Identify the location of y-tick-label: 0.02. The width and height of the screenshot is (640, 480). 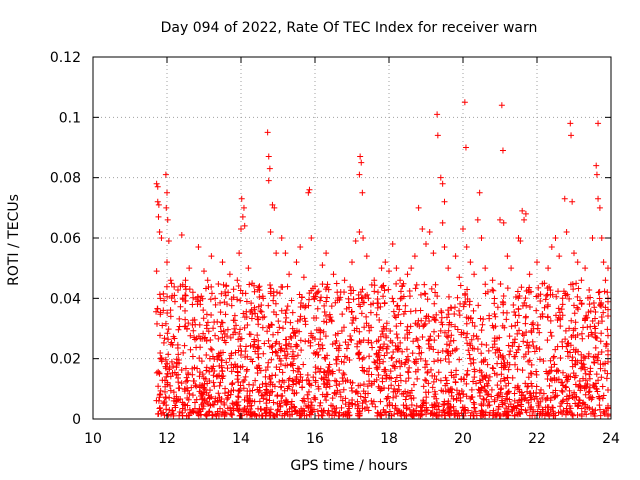
(65, 360).